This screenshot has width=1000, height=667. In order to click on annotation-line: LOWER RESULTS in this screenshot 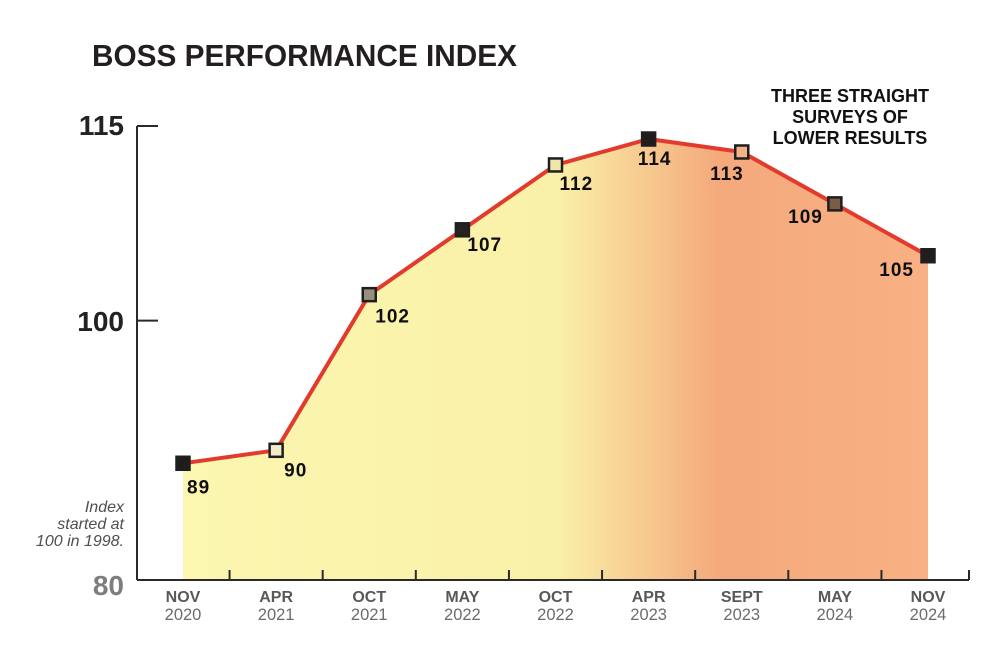, I will do `click(850, 138)`.